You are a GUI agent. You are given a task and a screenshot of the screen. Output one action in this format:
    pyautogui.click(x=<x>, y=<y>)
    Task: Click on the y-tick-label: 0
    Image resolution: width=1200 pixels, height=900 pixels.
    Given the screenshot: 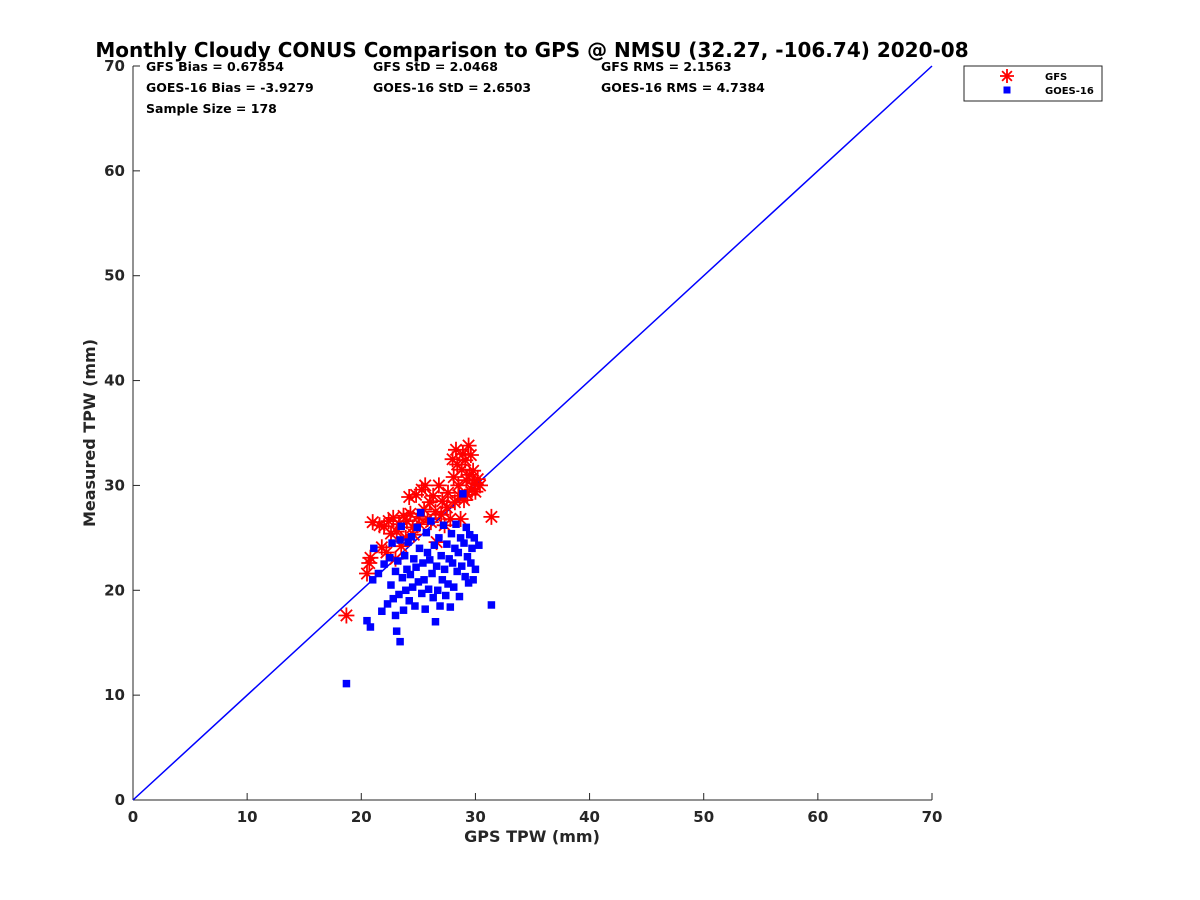 What is the action you would take?
    pyautogui.click(x=120, y=800)
    